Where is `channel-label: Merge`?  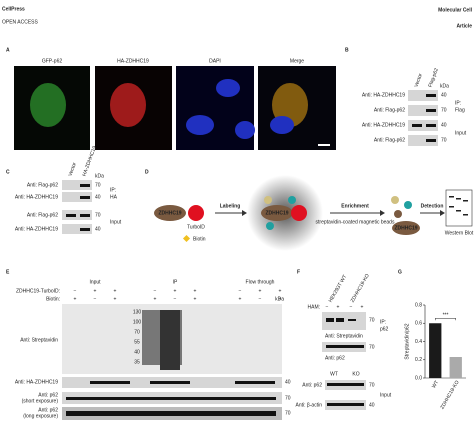 channel-label: Merge is located at coordinates (297, 61).